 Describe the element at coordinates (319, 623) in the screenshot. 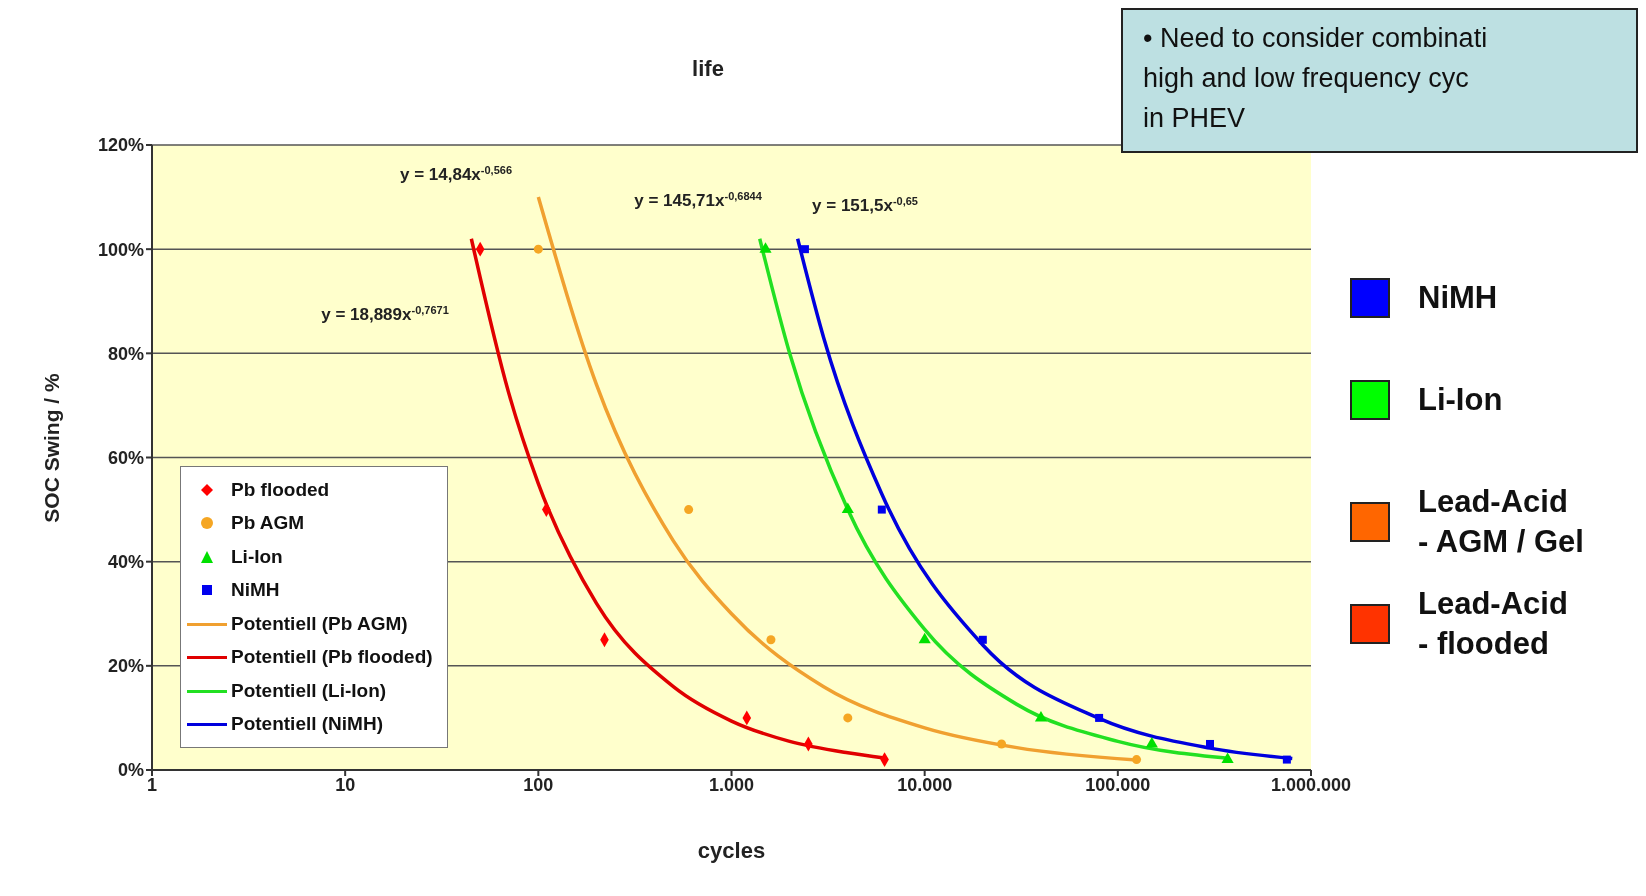

I see `legend-label: Potentiell (Pb AGM)` at that location.